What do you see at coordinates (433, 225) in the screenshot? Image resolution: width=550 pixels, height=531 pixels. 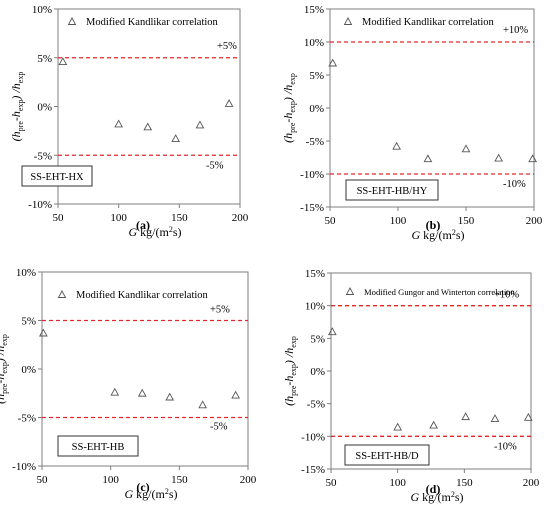 I see `panel-label: (b)` at bounding box center [433, 225].